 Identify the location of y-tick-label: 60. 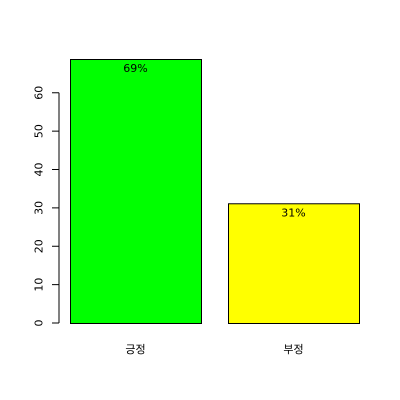
(39, 93).